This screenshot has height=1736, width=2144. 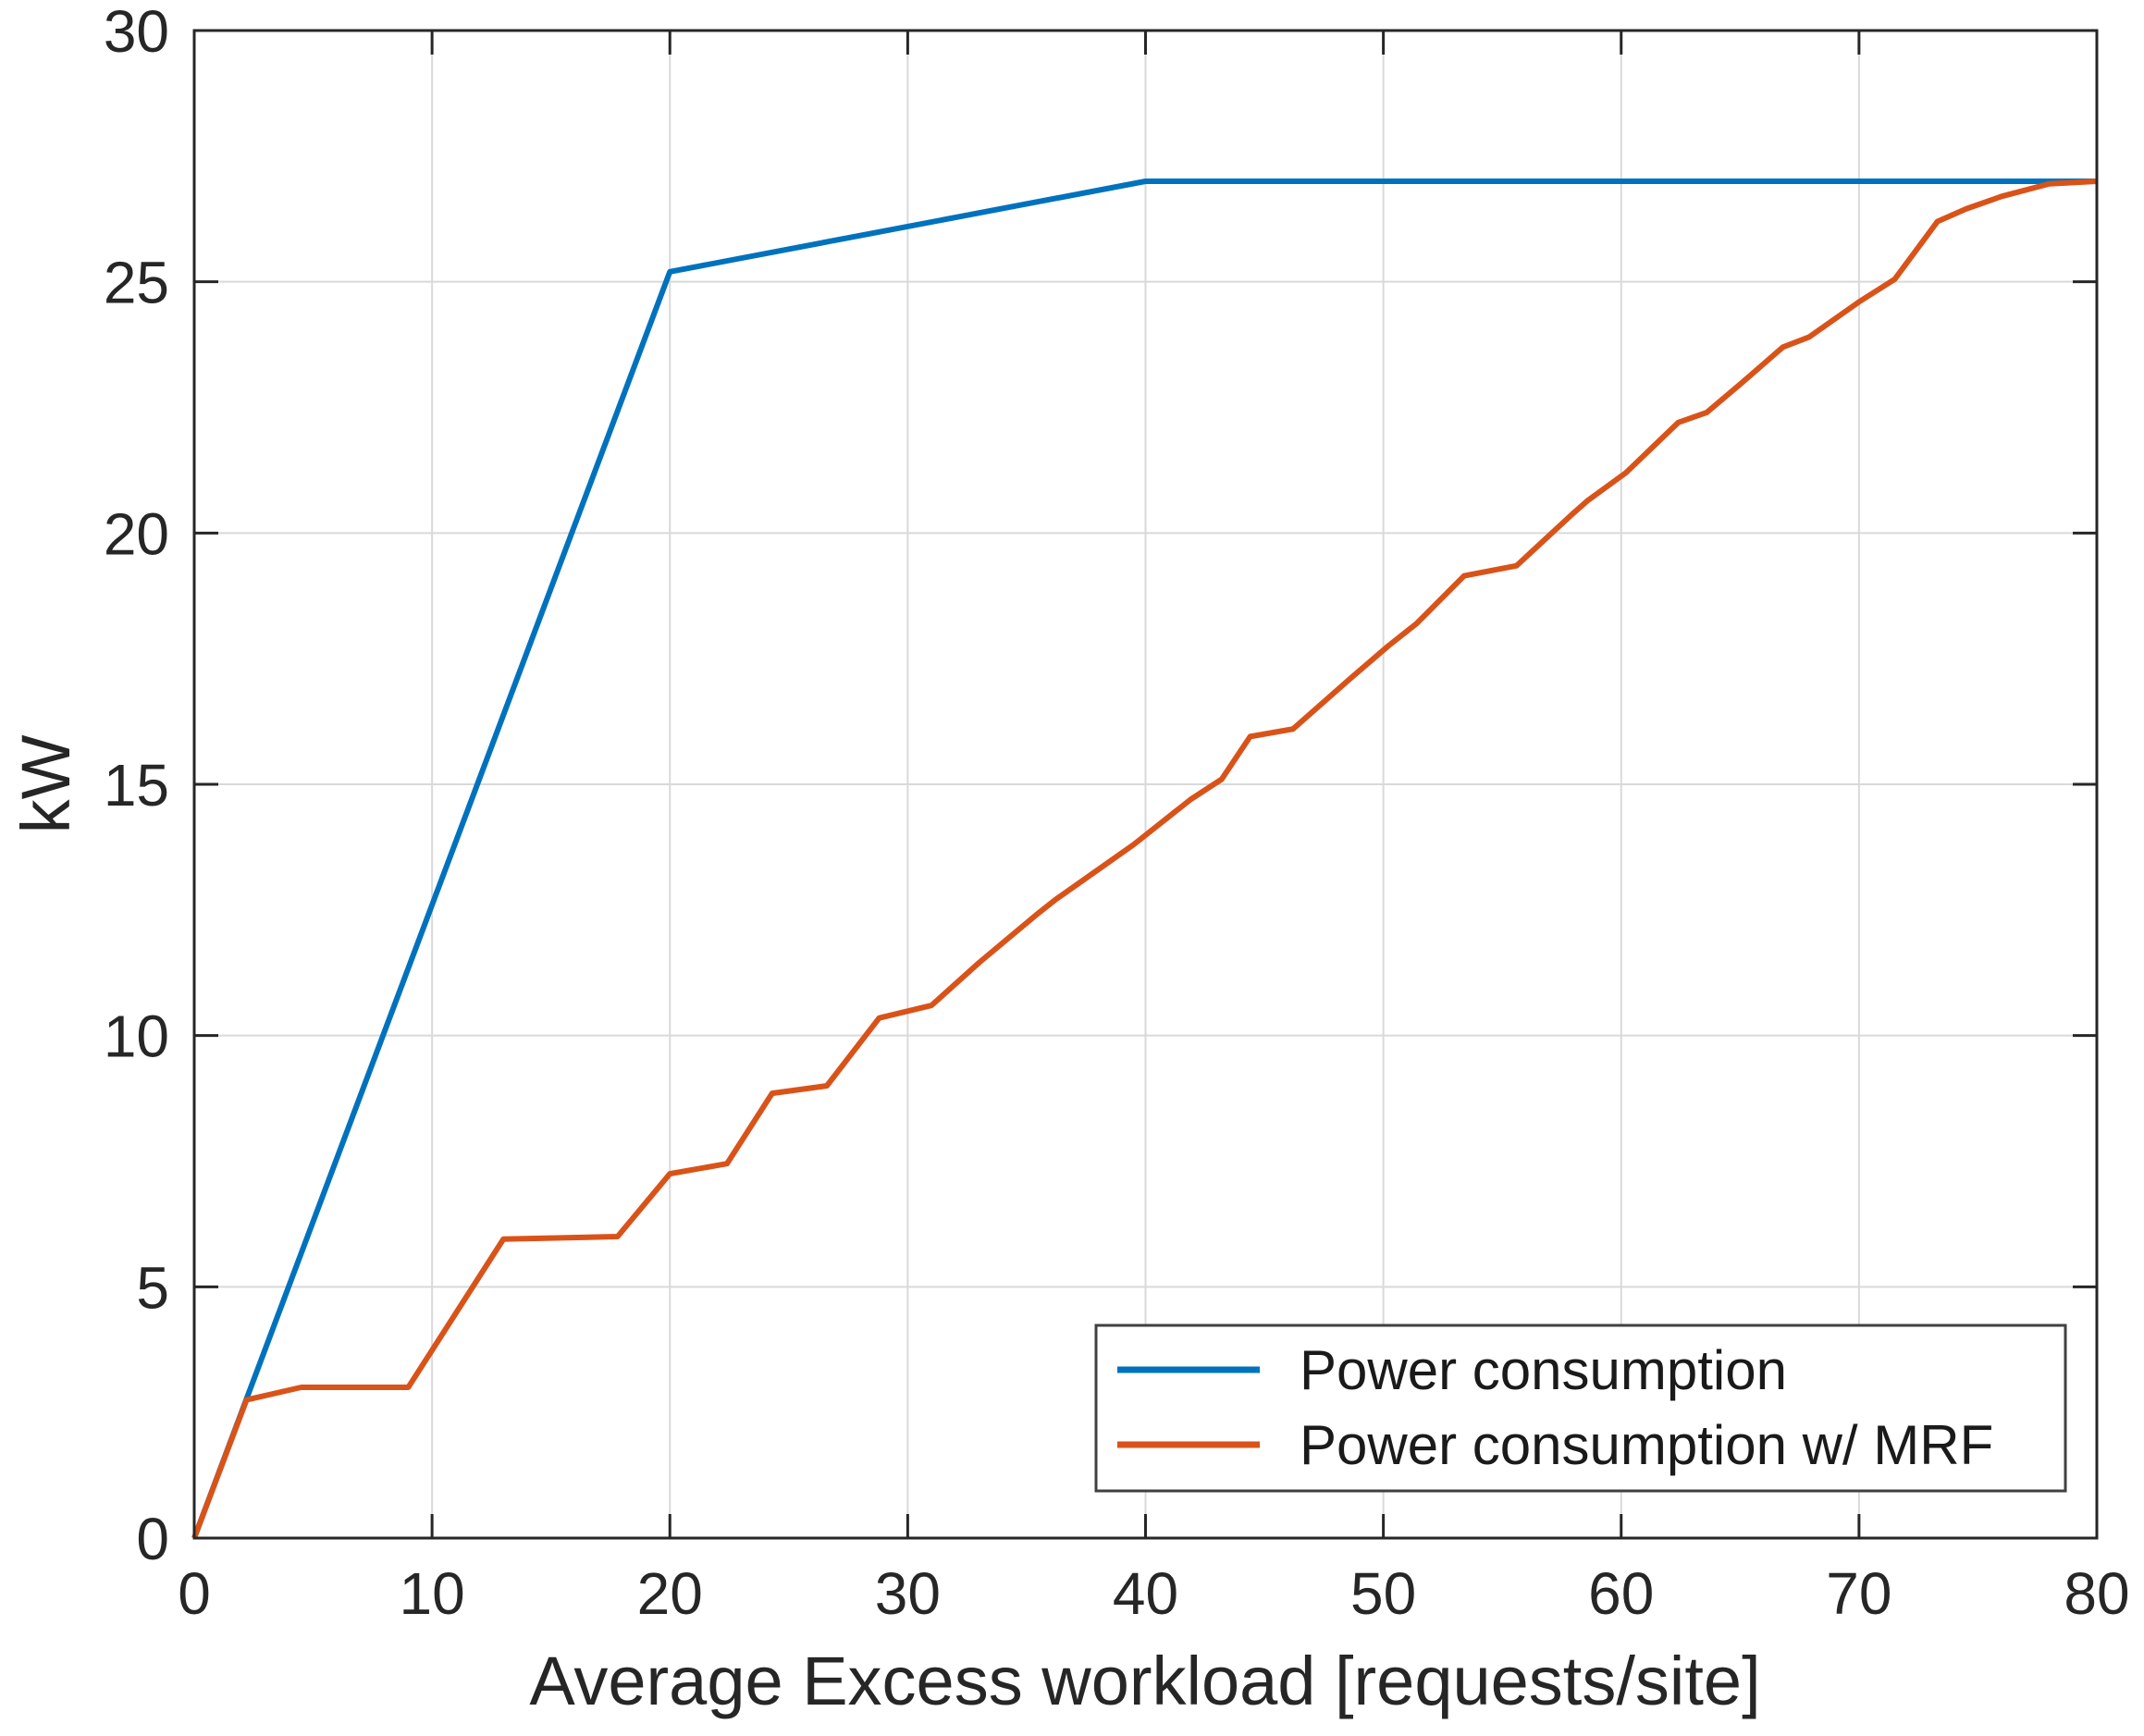 I want to click on x-tick-label: 70, so click(x=1859, y=1593).